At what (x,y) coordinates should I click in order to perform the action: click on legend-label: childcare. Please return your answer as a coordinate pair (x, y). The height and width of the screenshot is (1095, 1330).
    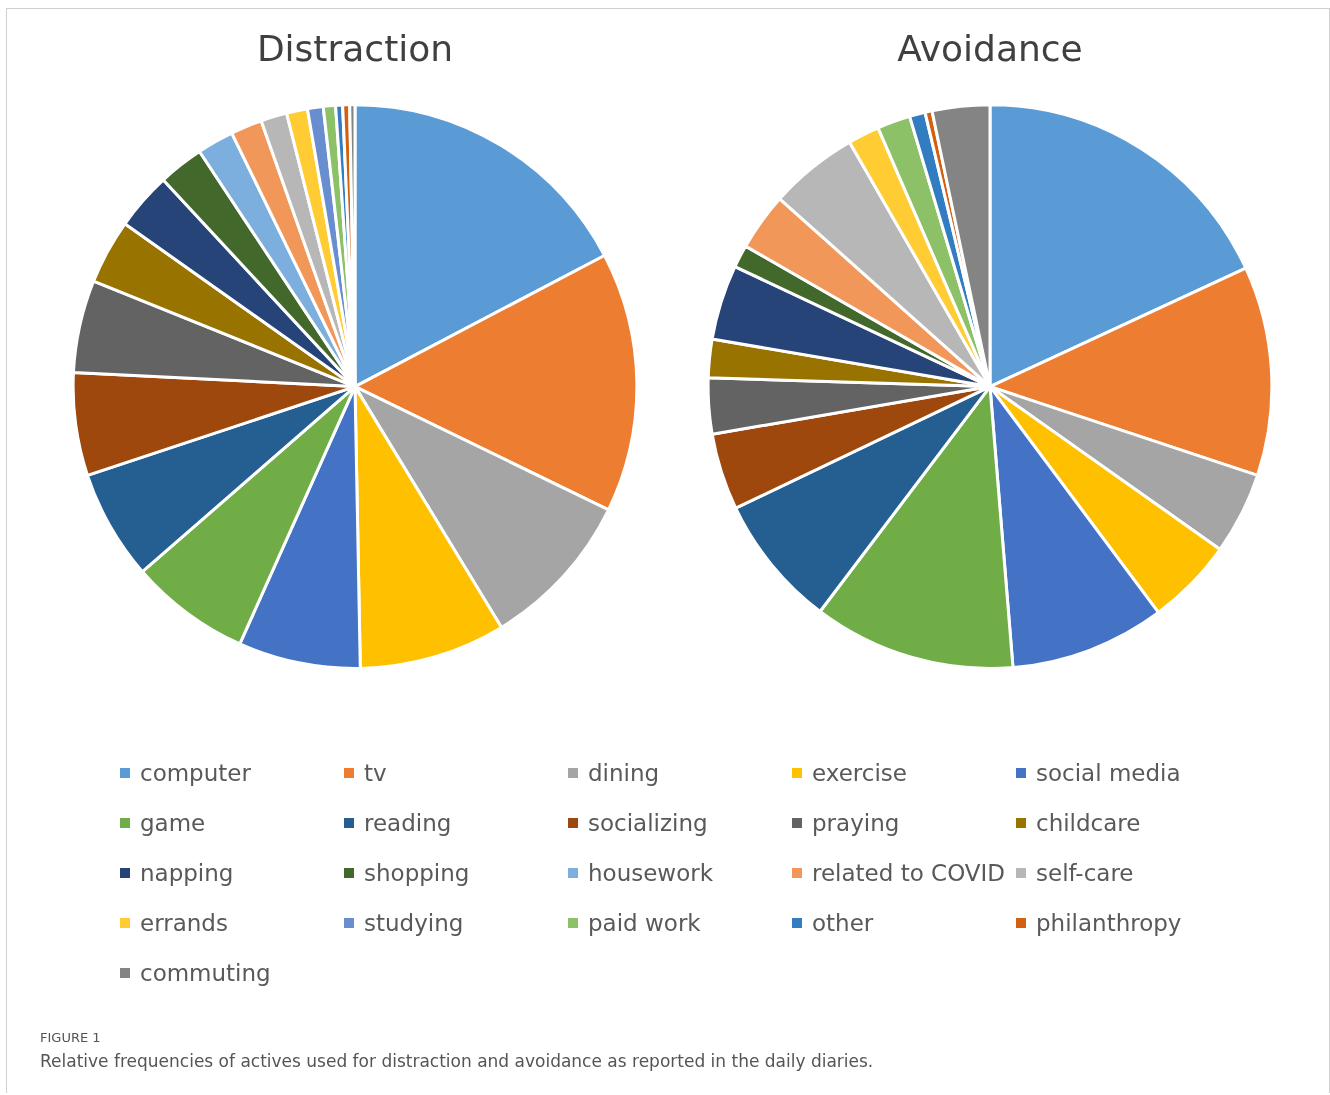
    Looking at the image, I should click on (1088, 823).